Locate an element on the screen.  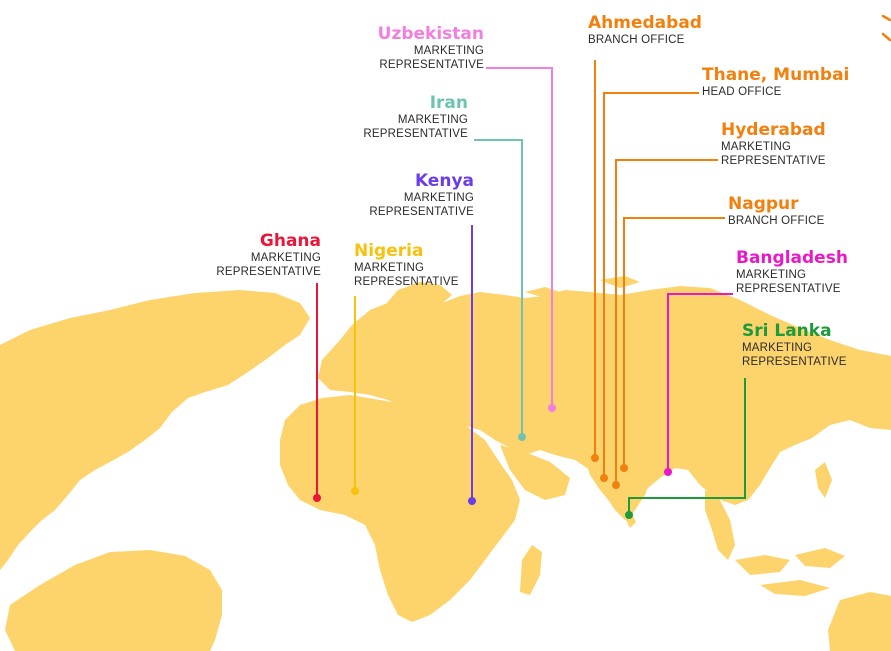
label-uzbekistan: Uzbekistan MARKETING REPRESENTATIVE is located at coordinates (429, 48).